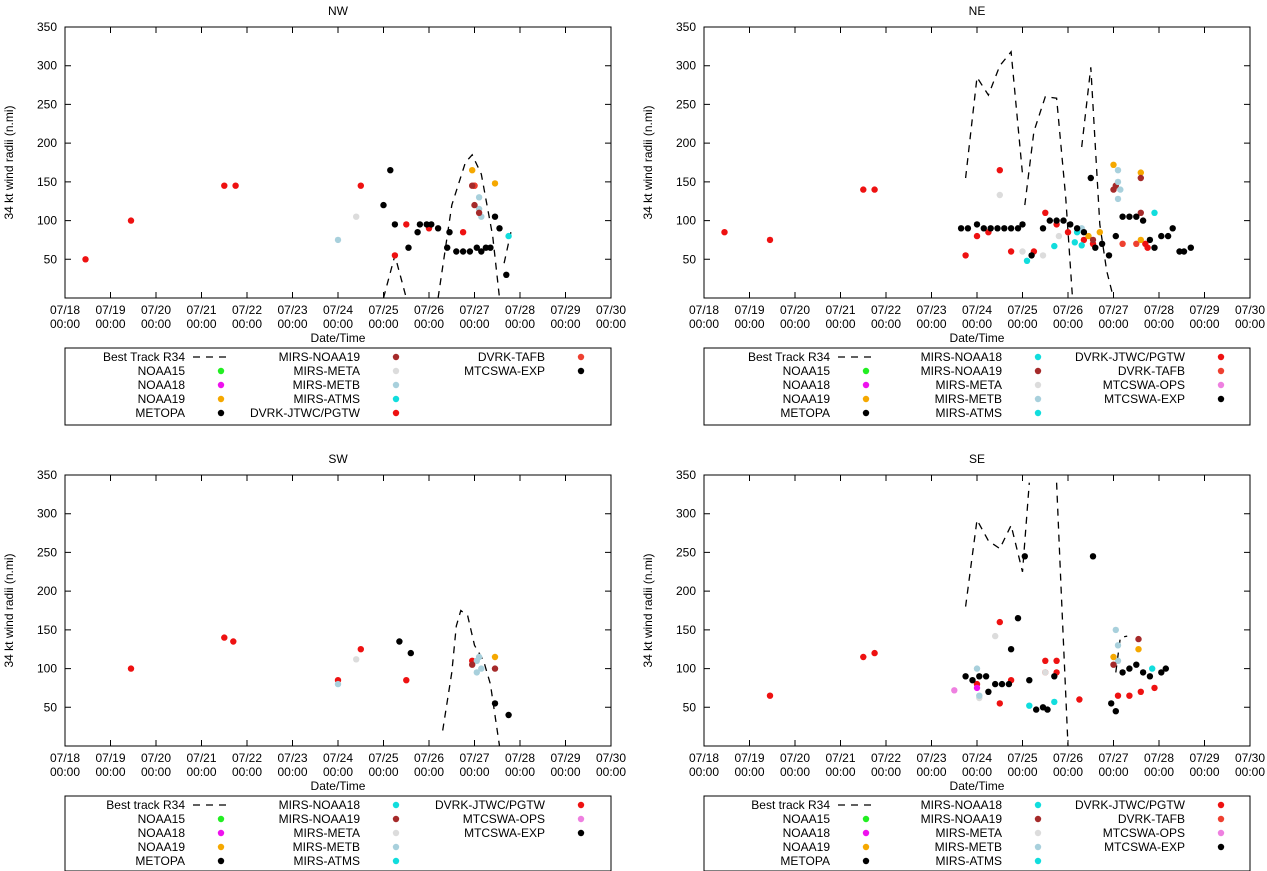 Image resolution: width=1267 pixels, height=871 pixels. I want to click on legend-label: NOAA15, so click(162, 819).